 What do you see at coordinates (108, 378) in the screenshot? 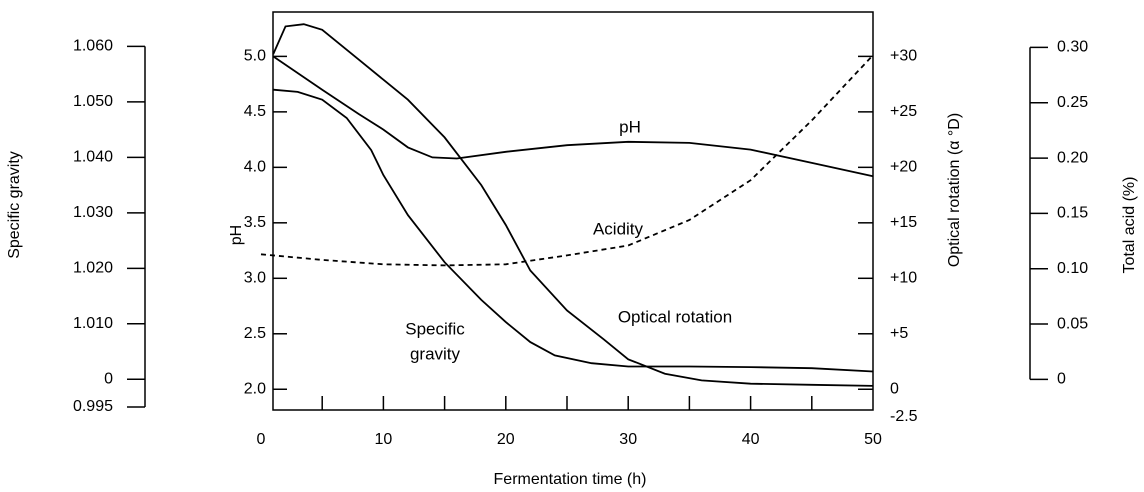
I see `specific-gravity-tick-label: 0` at bounding box center [108, 378].